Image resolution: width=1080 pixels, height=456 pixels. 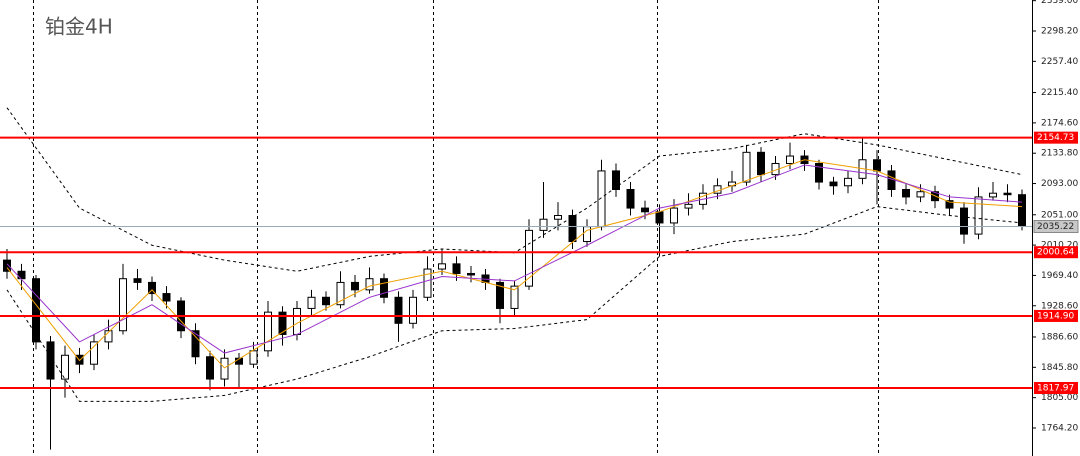 What do you see at coordinates (1059, 398) in the screenshot?
I see `y-tick-label: 1805.00` at bounding box center [1059, 398].